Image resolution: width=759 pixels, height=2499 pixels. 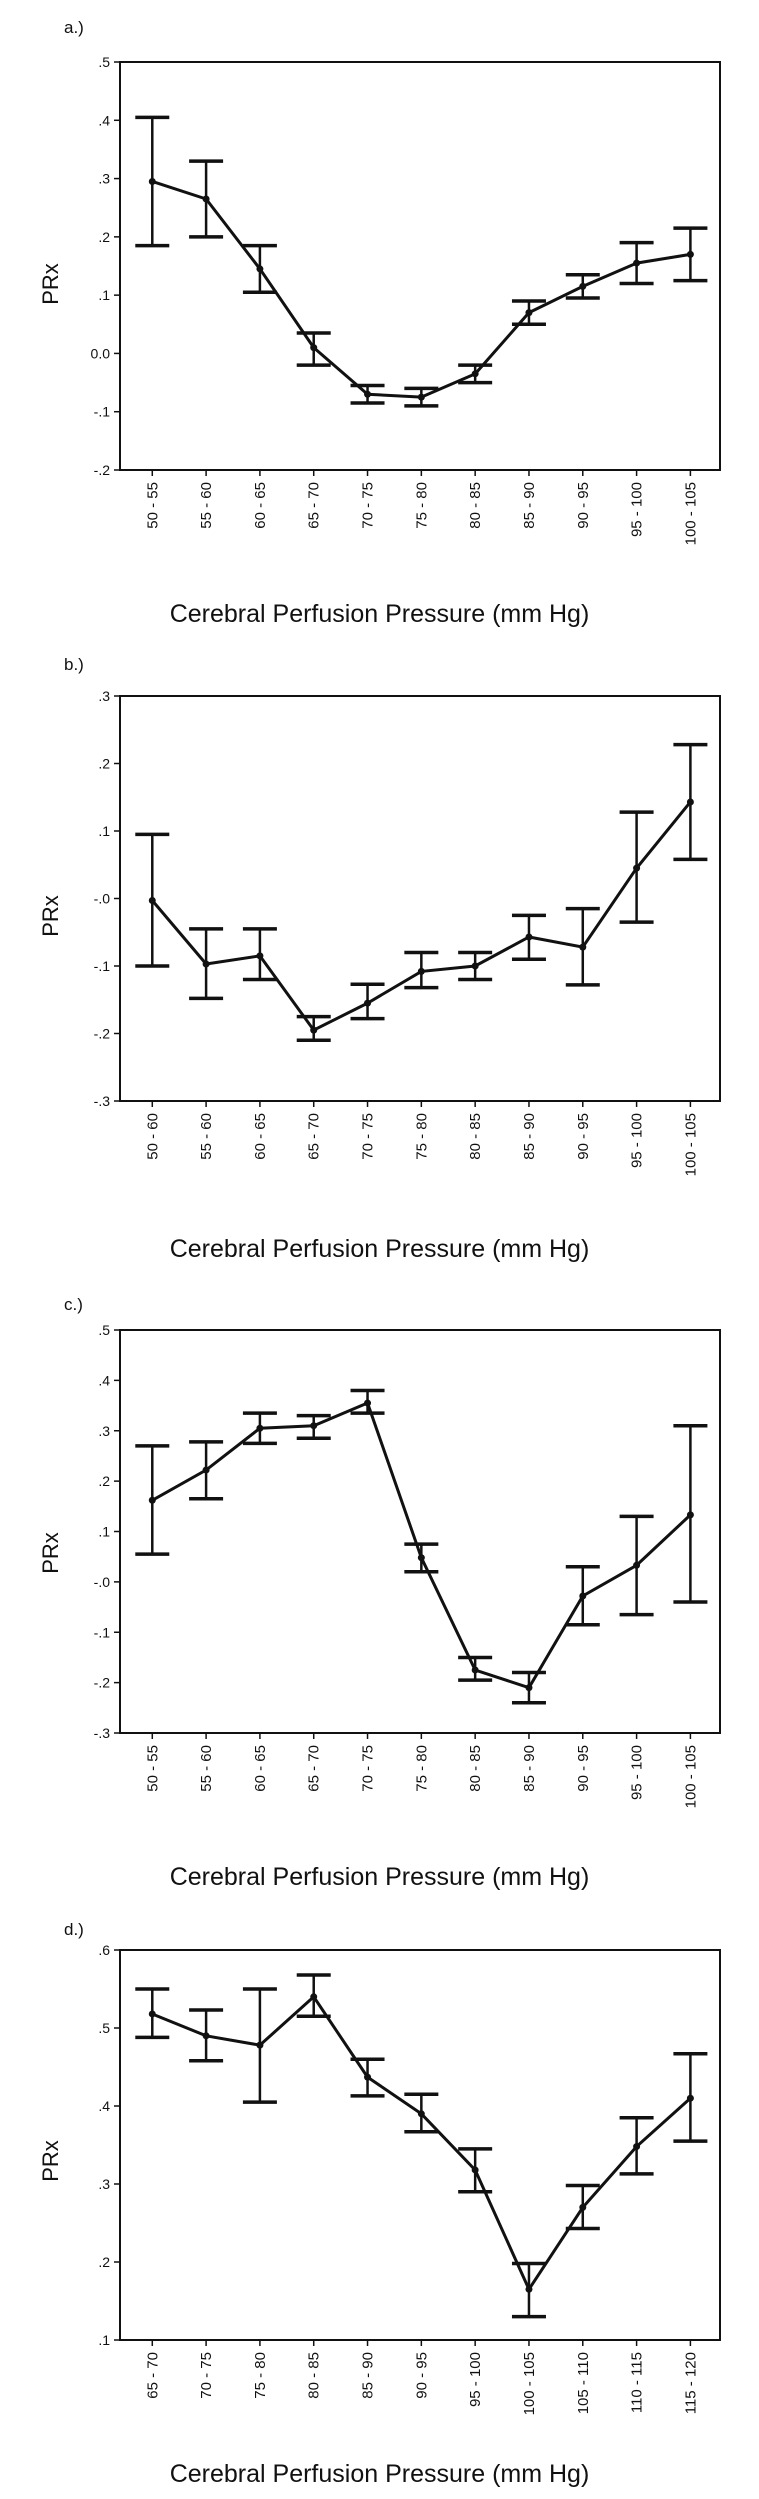 What do you see at coordinates (74, 27) in the screenshot?
I see `panel-label: a.)` at bounding box center [74, 27].